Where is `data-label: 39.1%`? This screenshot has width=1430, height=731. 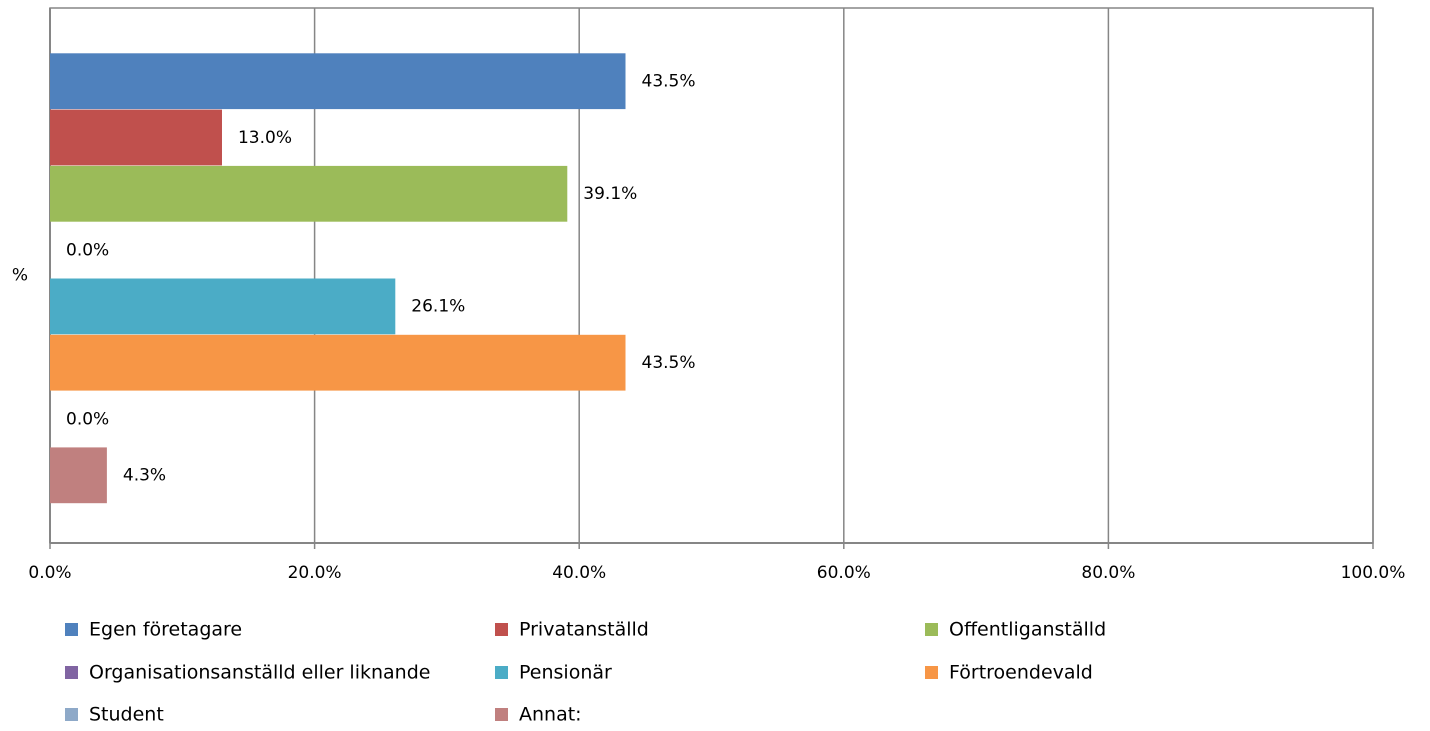
data-label: 39.1% is located at coordinates (610, 194).